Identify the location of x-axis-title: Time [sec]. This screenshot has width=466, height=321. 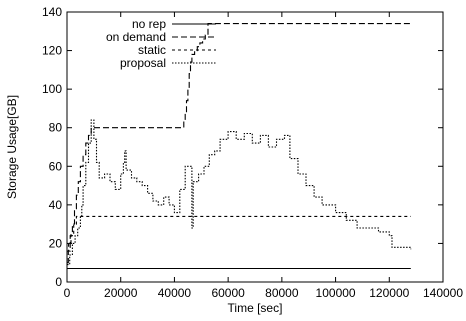
(255, 308).